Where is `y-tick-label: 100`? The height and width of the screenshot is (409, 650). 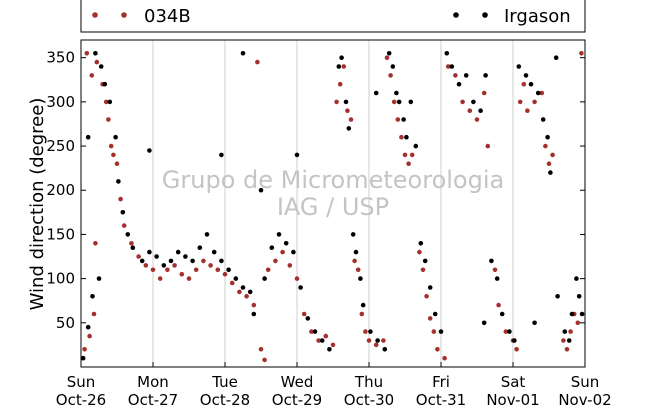
y-tick-label: 100 is located at coordinates (60, 279).